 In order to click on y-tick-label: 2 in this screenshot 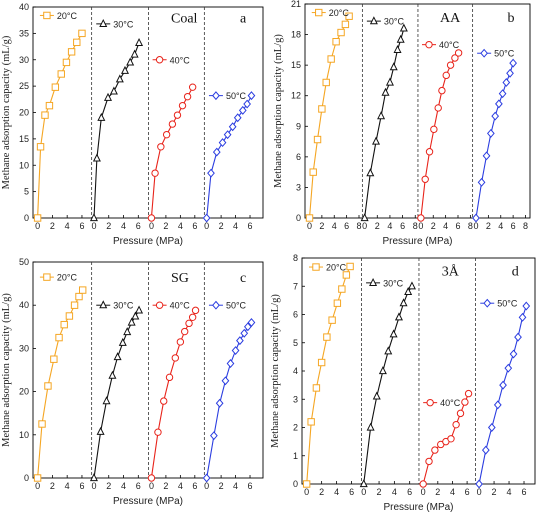, I will do `click(295, 428)`.